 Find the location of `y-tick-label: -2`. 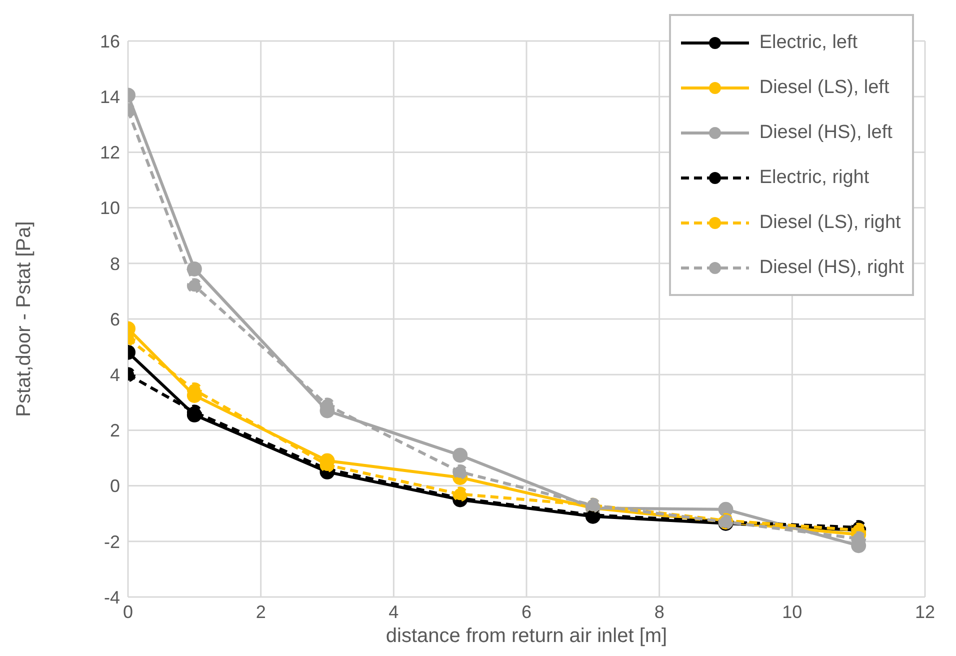

y-tick-label: -2 is located at coordinates (112, 542).